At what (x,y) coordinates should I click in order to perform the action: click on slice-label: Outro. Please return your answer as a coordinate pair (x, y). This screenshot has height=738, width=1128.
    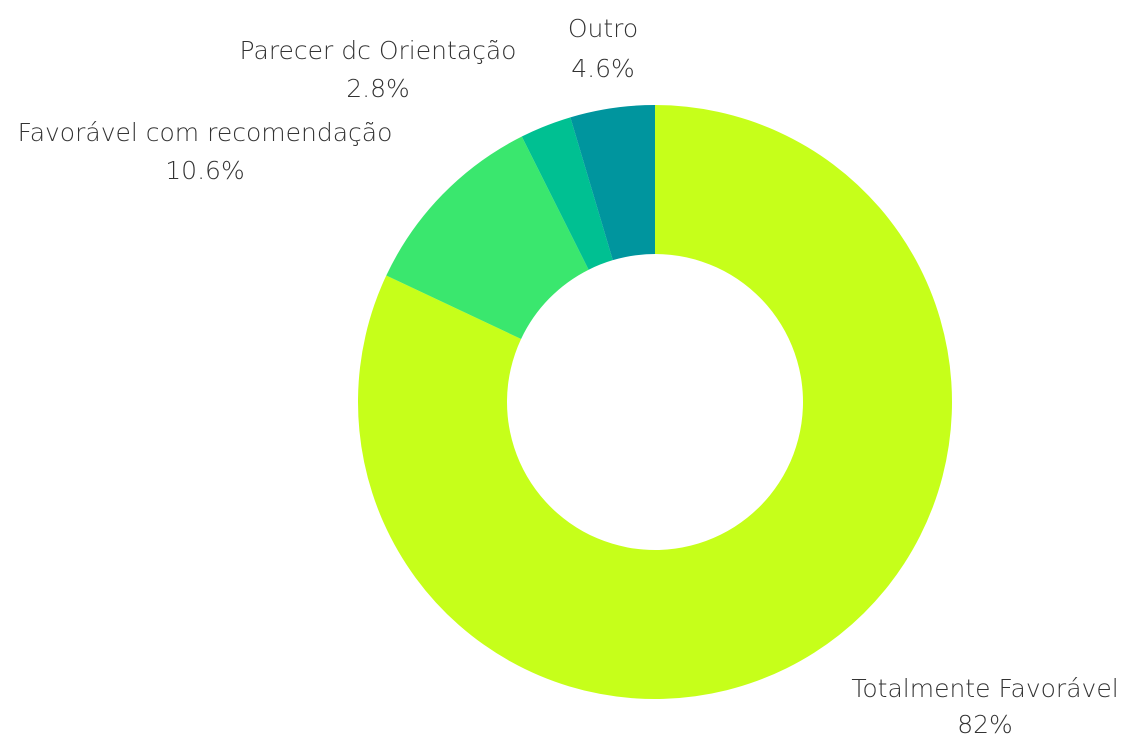
    Looking at the image, I should click on (603, 28).